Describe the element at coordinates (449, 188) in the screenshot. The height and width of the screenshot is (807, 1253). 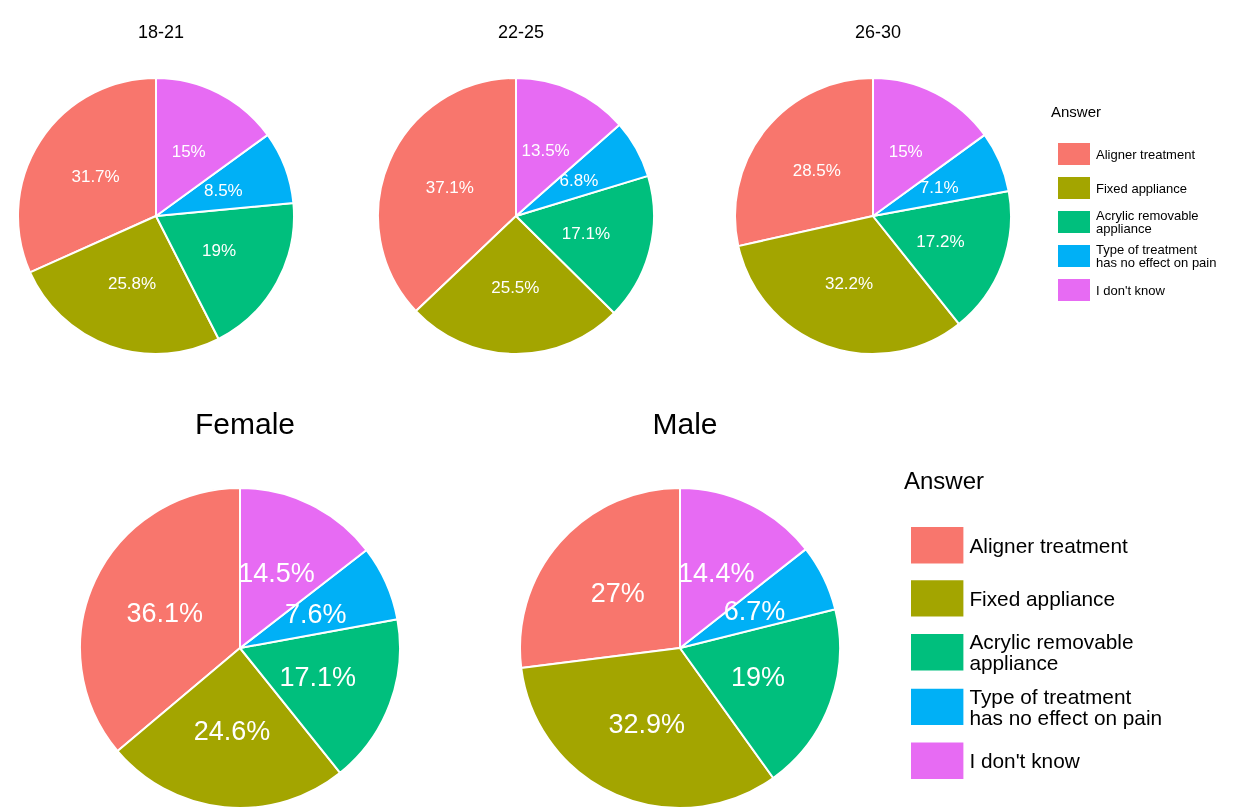
I see `data-label: 37.1%` at that location.